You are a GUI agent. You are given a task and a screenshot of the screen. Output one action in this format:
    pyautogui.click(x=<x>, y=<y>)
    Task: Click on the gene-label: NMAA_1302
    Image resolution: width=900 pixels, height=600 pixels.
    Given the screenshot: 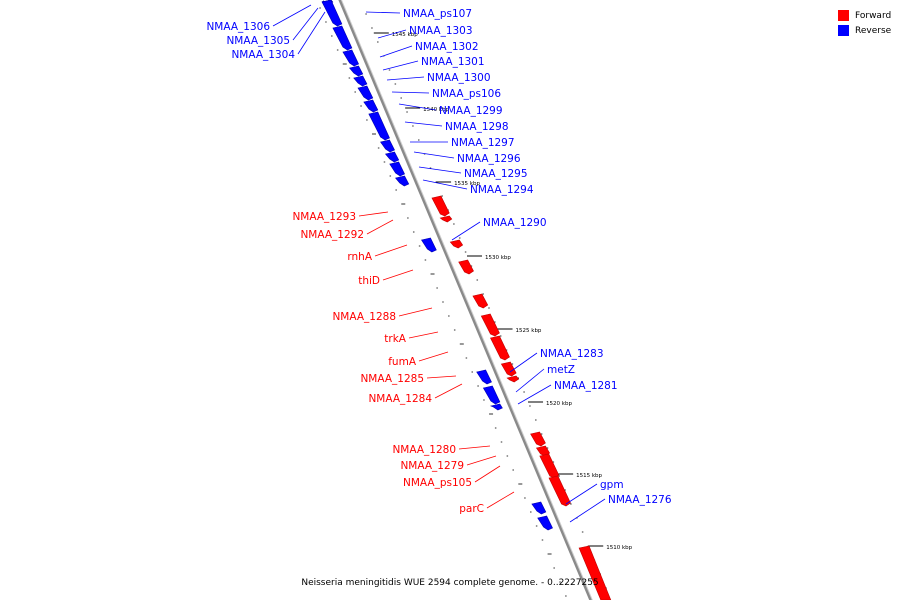 What is the action you would take?
    pyautogui.click(x=447, y=47)
    